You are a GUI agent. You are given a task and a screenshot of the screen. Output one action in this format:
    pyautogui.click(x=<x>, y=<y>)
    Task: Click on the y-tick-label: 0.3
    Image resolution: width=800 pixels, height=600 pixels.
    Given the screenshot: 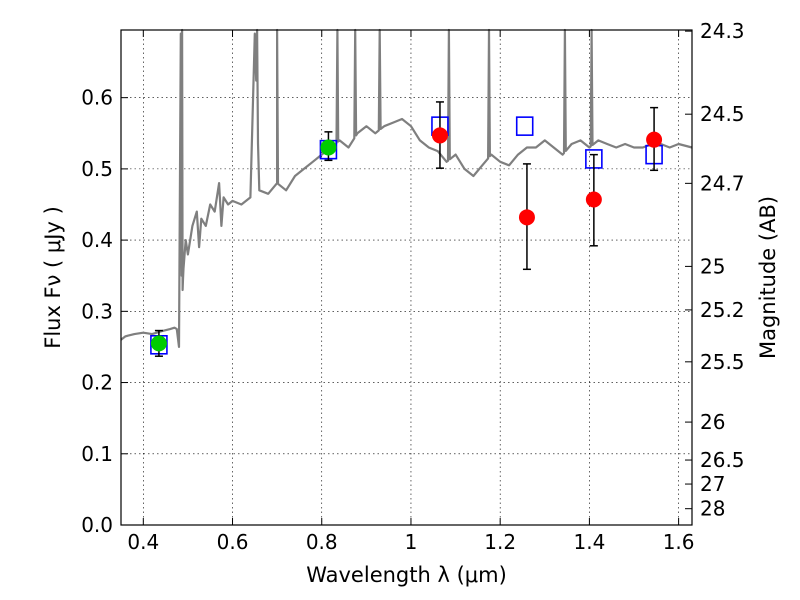 What is the action you would take?
    pyautogui.click(x=97, y=311)
    